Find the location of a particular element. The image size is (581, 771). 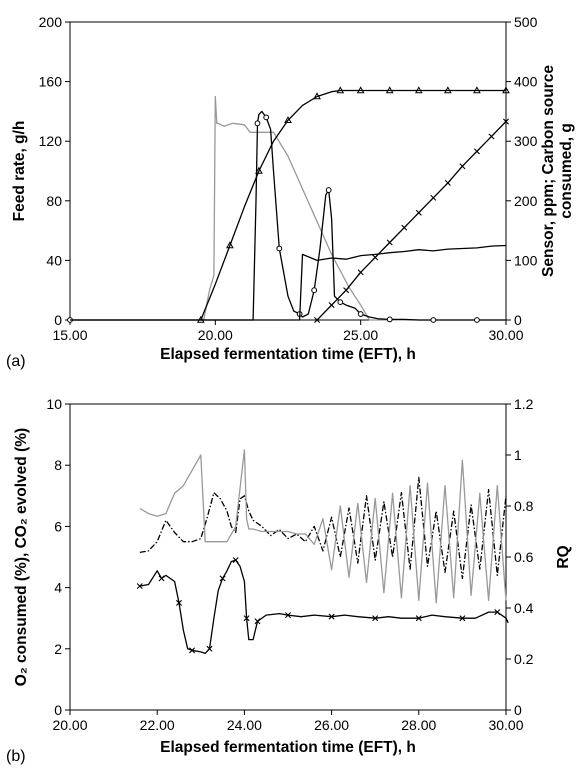

panel-label-b: (b) is located at coordinates (16, 756).